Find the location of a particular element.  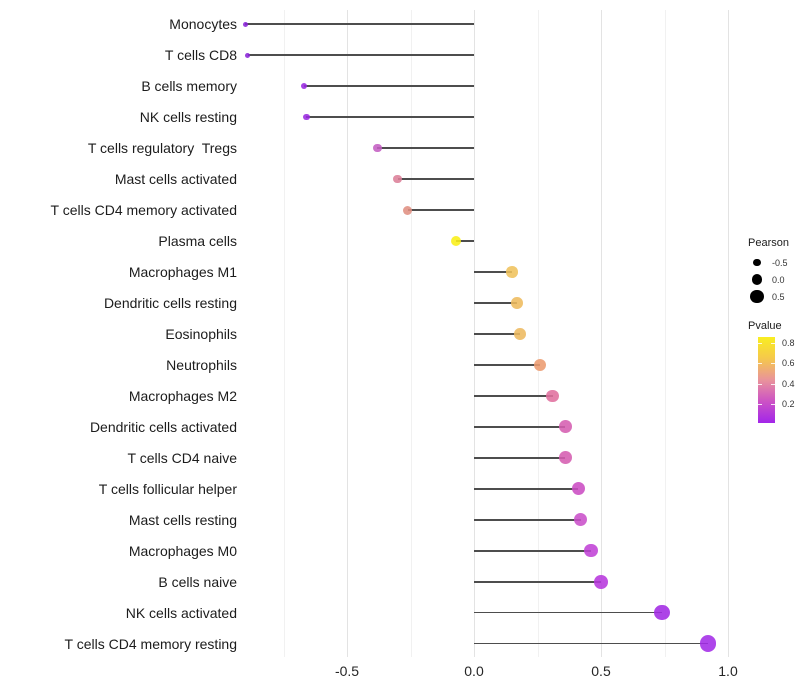

colorbar-tick-label: 0.4 is located at coordinates (788, 383).